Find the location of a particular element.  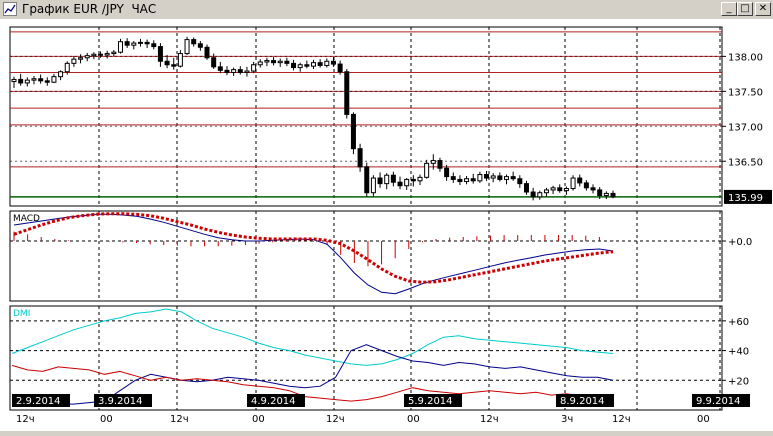

price-tick-label: 136.50 is located at coordinates (745, 162).